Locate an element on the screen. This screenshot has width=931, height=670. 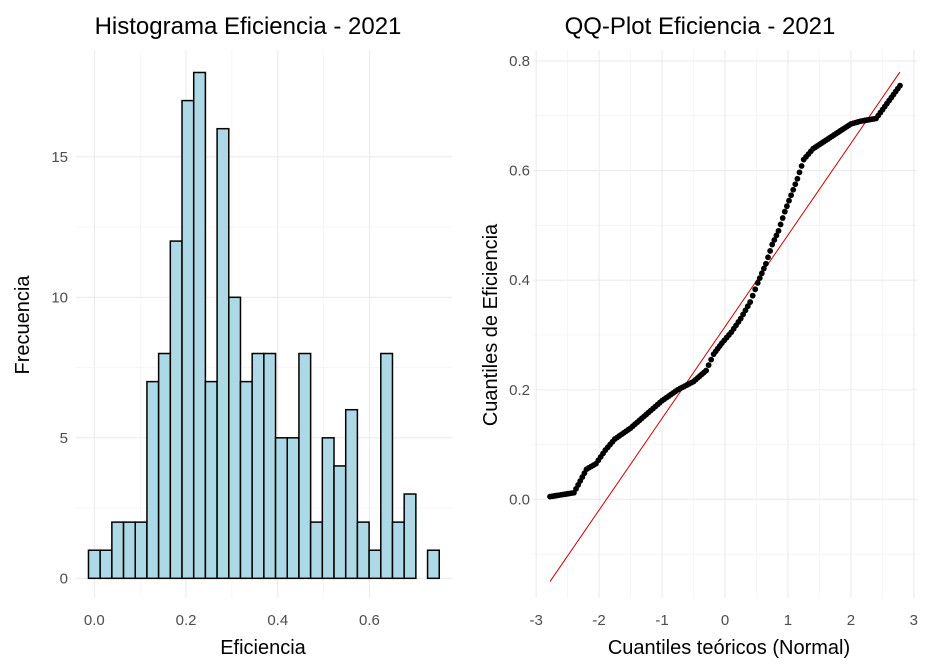
qq-plot-y-ticks: 0.0 0.2 0.4 0.6 0.8 is located at coordinates (519, 280).